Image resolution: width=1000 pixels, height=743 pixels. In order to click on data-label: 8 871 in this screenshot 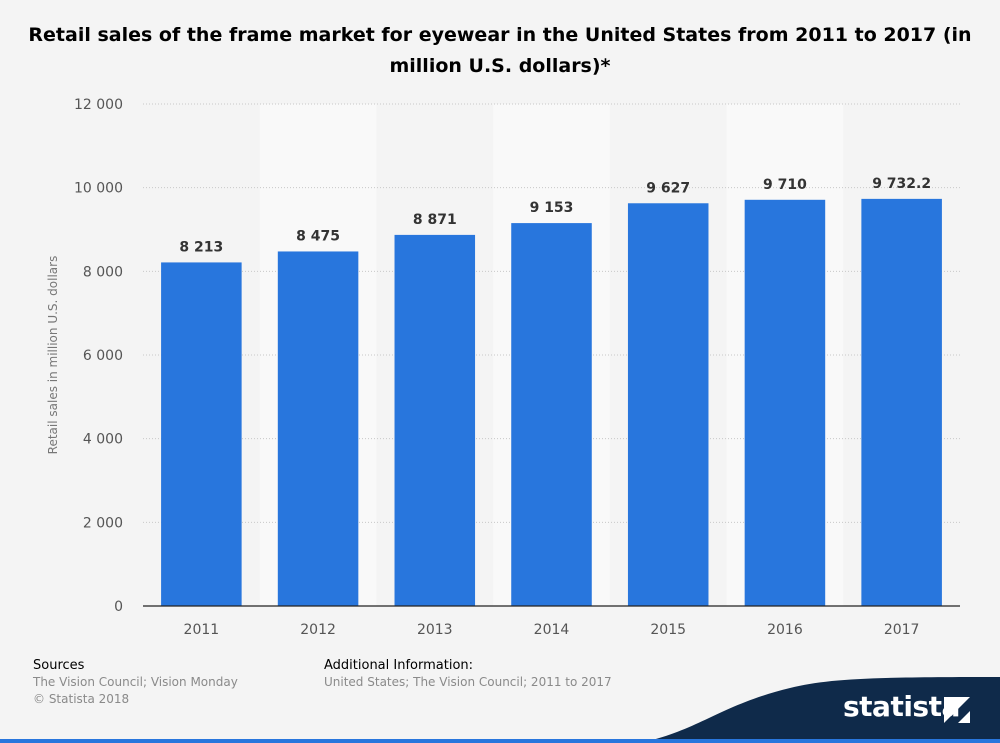, I will do `click(435, 220)`.